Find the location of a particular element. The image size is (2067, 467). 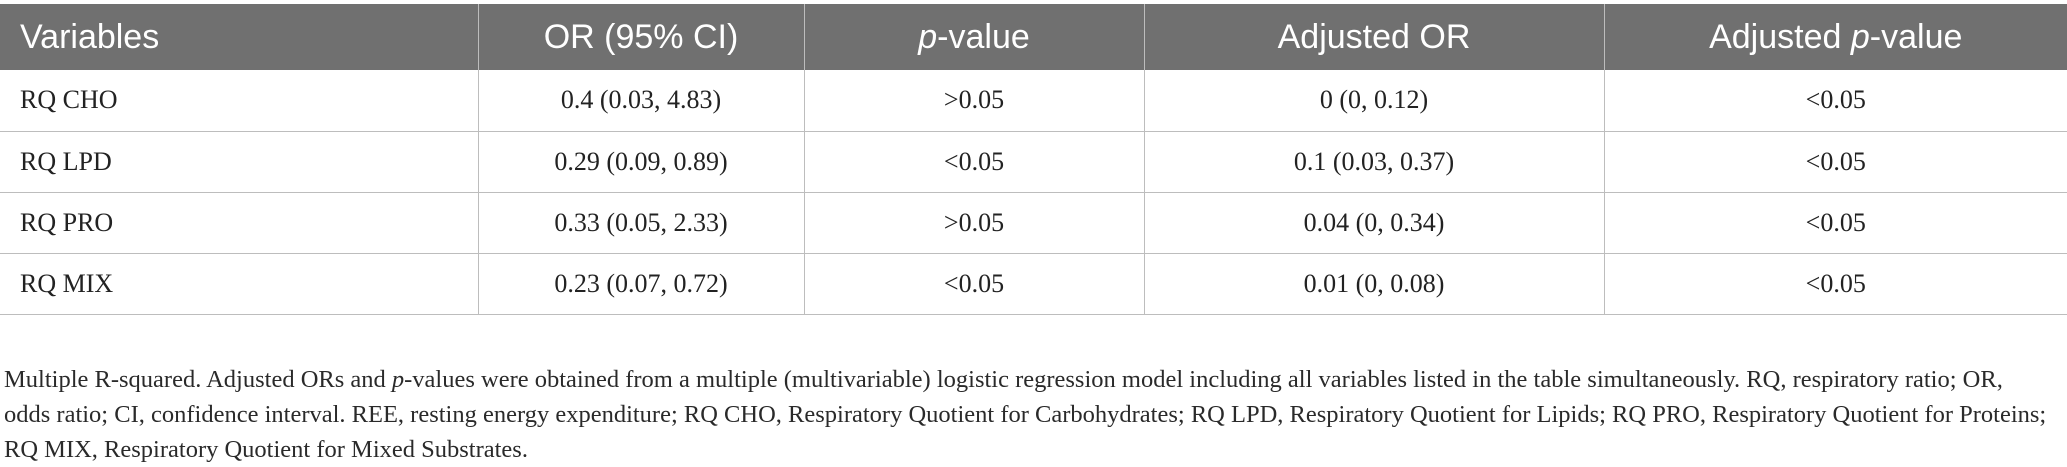

header-p-value-rest: -value is located at coordinates (983, 36).